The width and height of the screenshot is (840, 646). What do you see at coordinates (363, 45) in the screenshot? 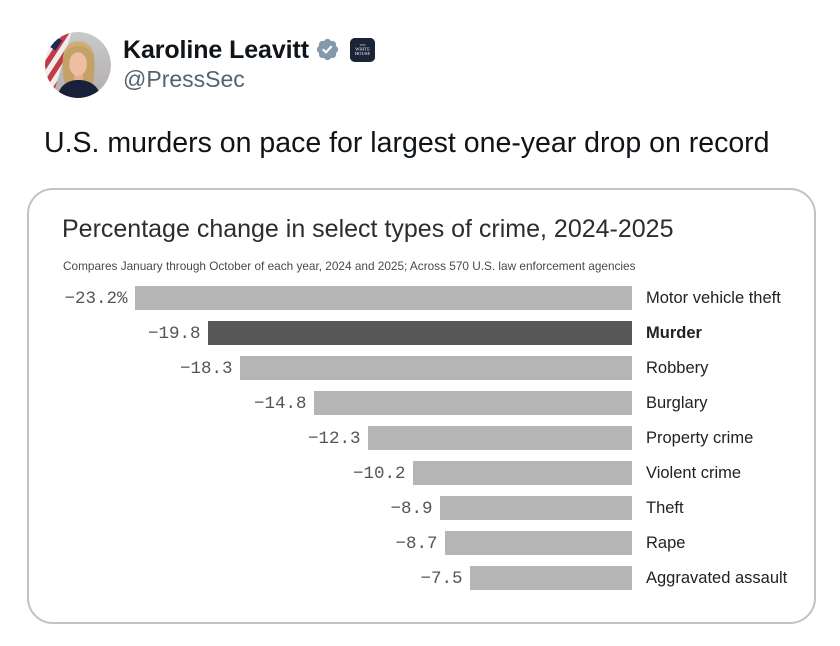
I see `svg-text: THE` at bounding box center [363, 45].